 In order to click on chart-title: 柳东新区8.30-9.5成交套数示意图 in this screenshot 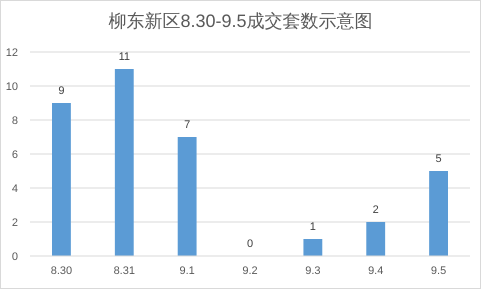, I will do `click(240, 21)`.